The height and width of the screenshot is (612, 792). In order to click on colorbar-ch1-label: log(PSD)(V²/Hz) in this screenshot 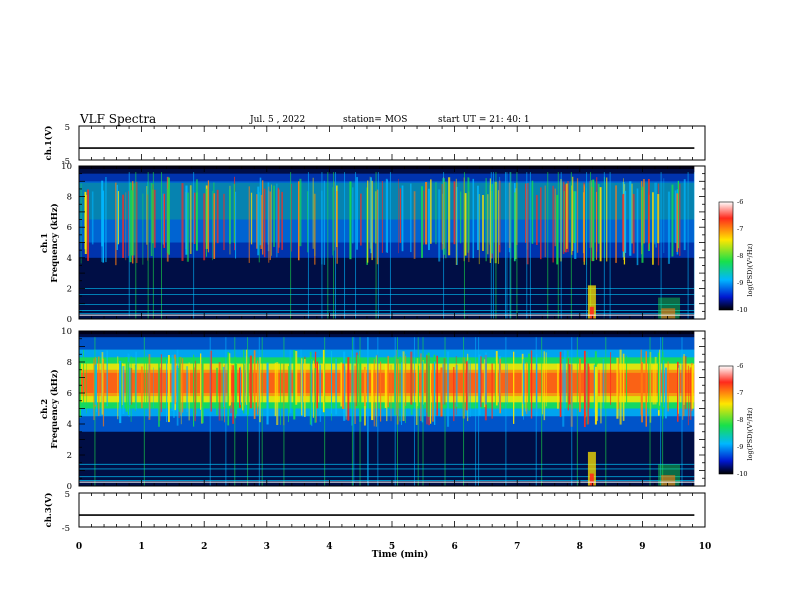, I will do `click(750, 269)`.